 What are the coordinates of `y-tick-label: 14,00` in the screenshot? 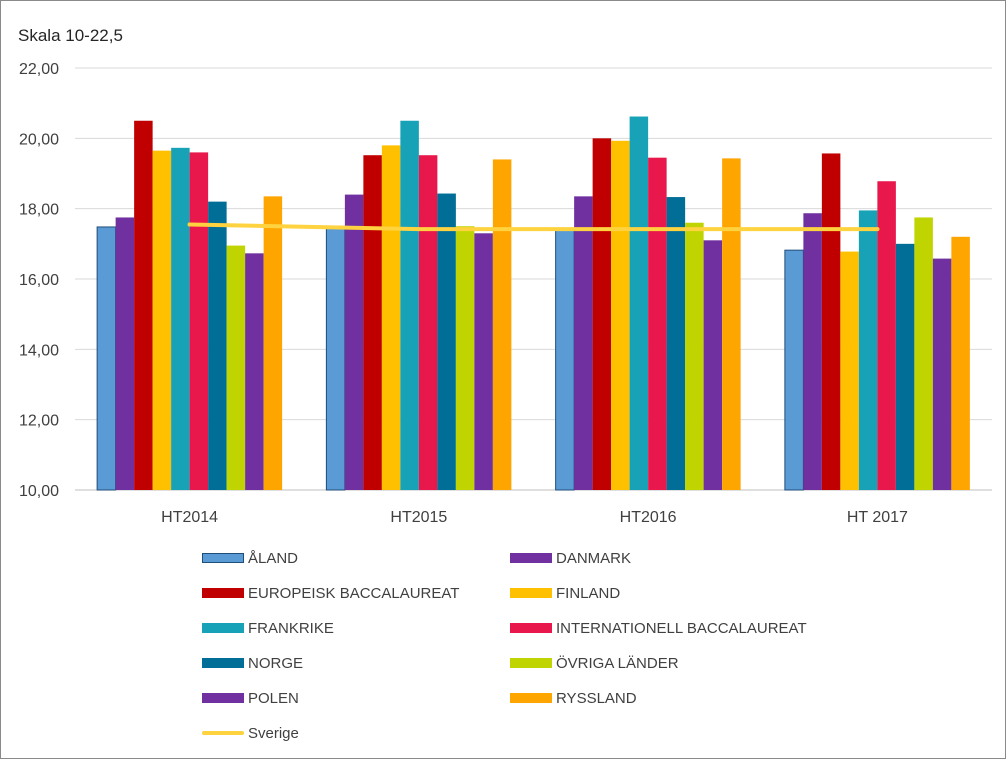 It's located at (39, 350).